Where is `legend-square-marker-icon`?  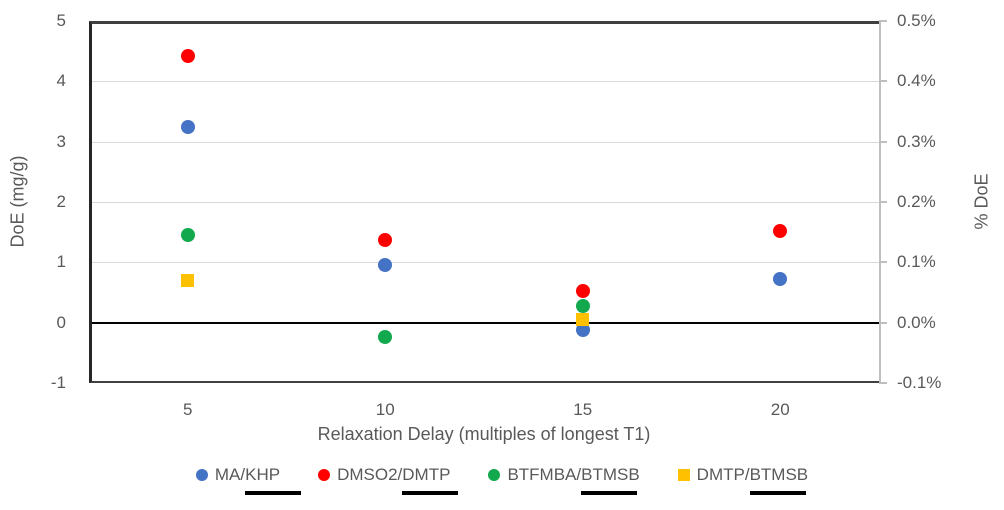
legend-square-marker-icon is located at coordinates (683, 475).